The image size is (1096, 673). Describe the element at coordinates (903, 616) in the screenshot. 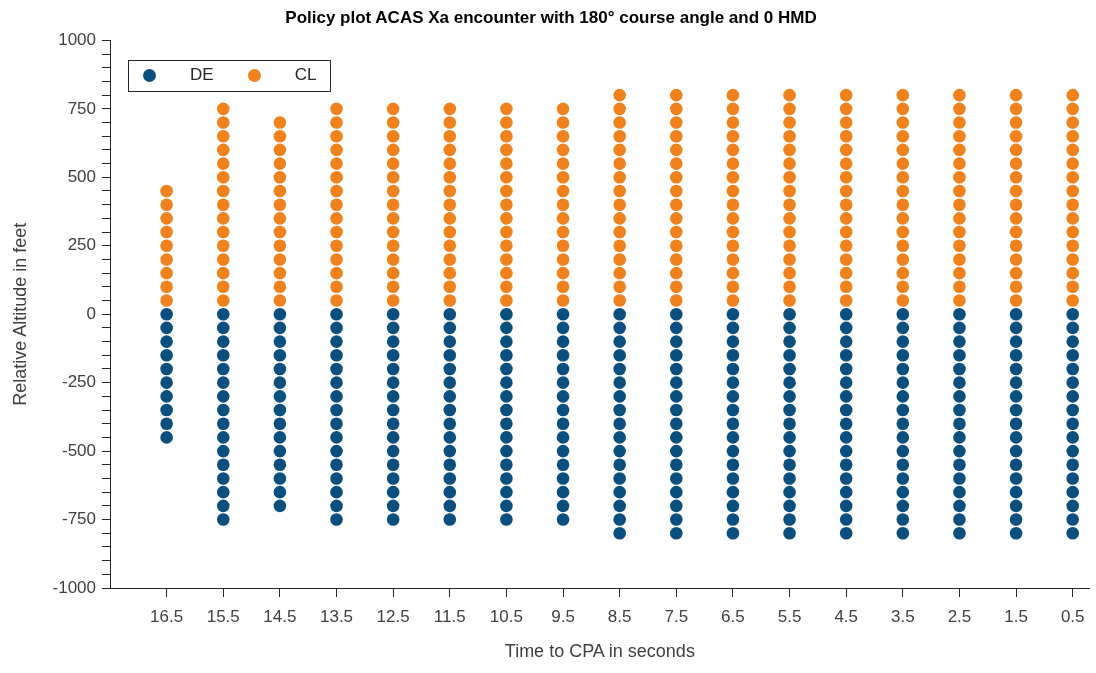

I see `x-tick-label: 3.5` at that location.